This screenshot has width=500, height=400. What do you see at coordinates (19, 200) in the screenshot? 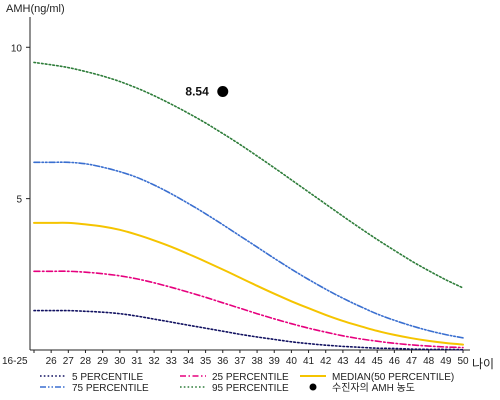
I see `y-tick-label: 5` at bounding box center [19, 200].